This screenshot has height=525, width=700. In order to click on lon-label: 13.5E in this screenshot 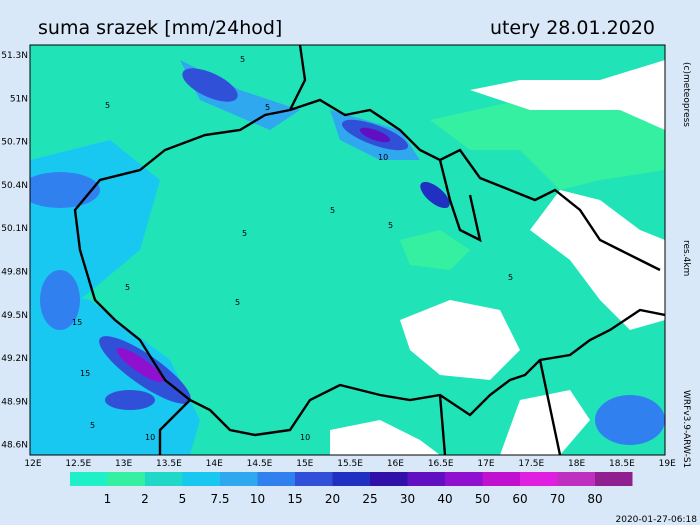, I will do `click(169, 464)`.